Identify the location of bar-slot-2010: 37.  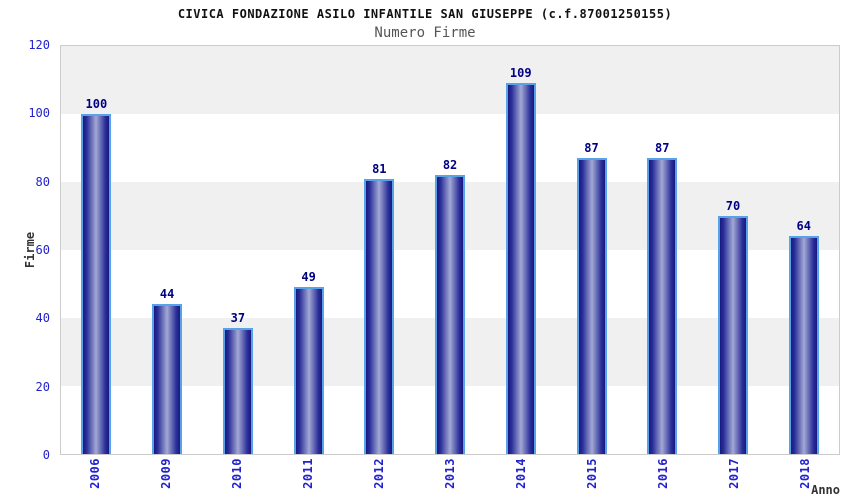
(237, 250).